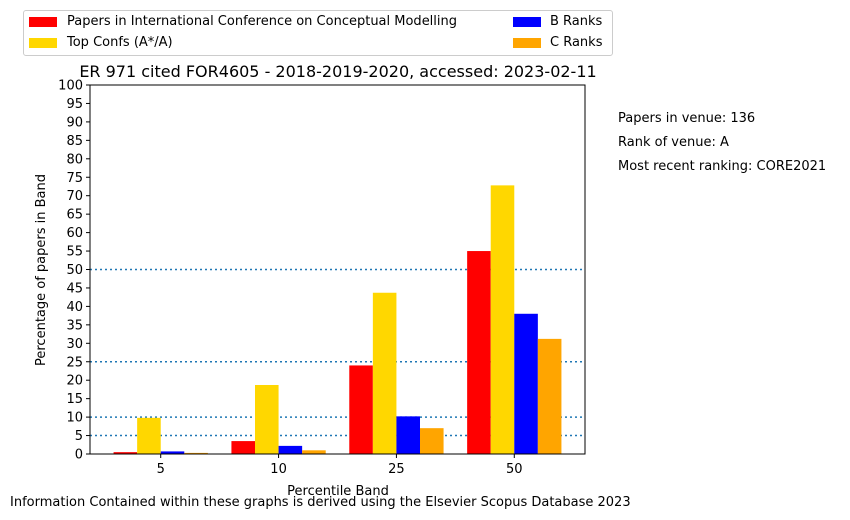 This screenshot has width=850, height=520. What do you see at coordinates (340, 465) in the screenshot?
I see `x-axis-ticks: 5 10 25 50` at bounding box center [340, 465].